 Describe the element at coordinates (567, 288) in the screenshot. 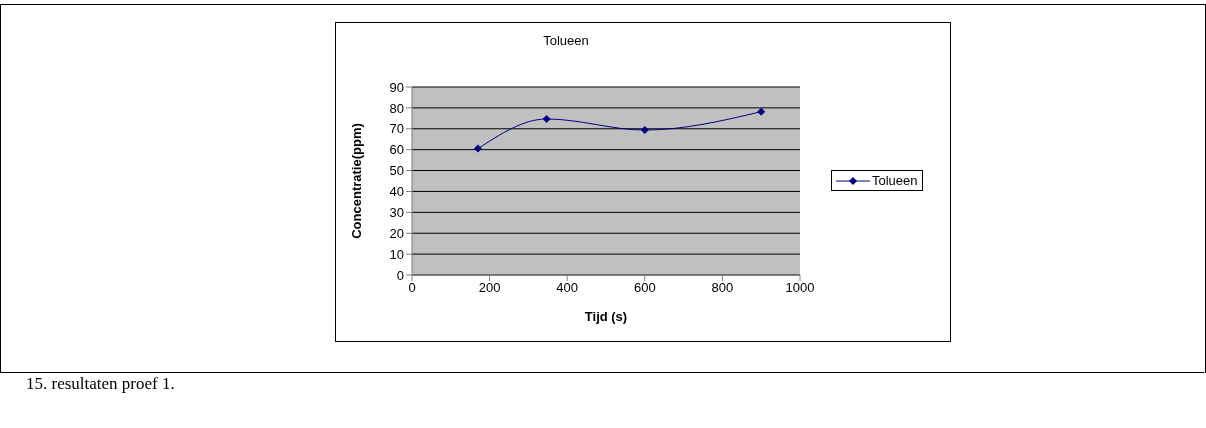

I see `x-tick-label: 400` at that location.